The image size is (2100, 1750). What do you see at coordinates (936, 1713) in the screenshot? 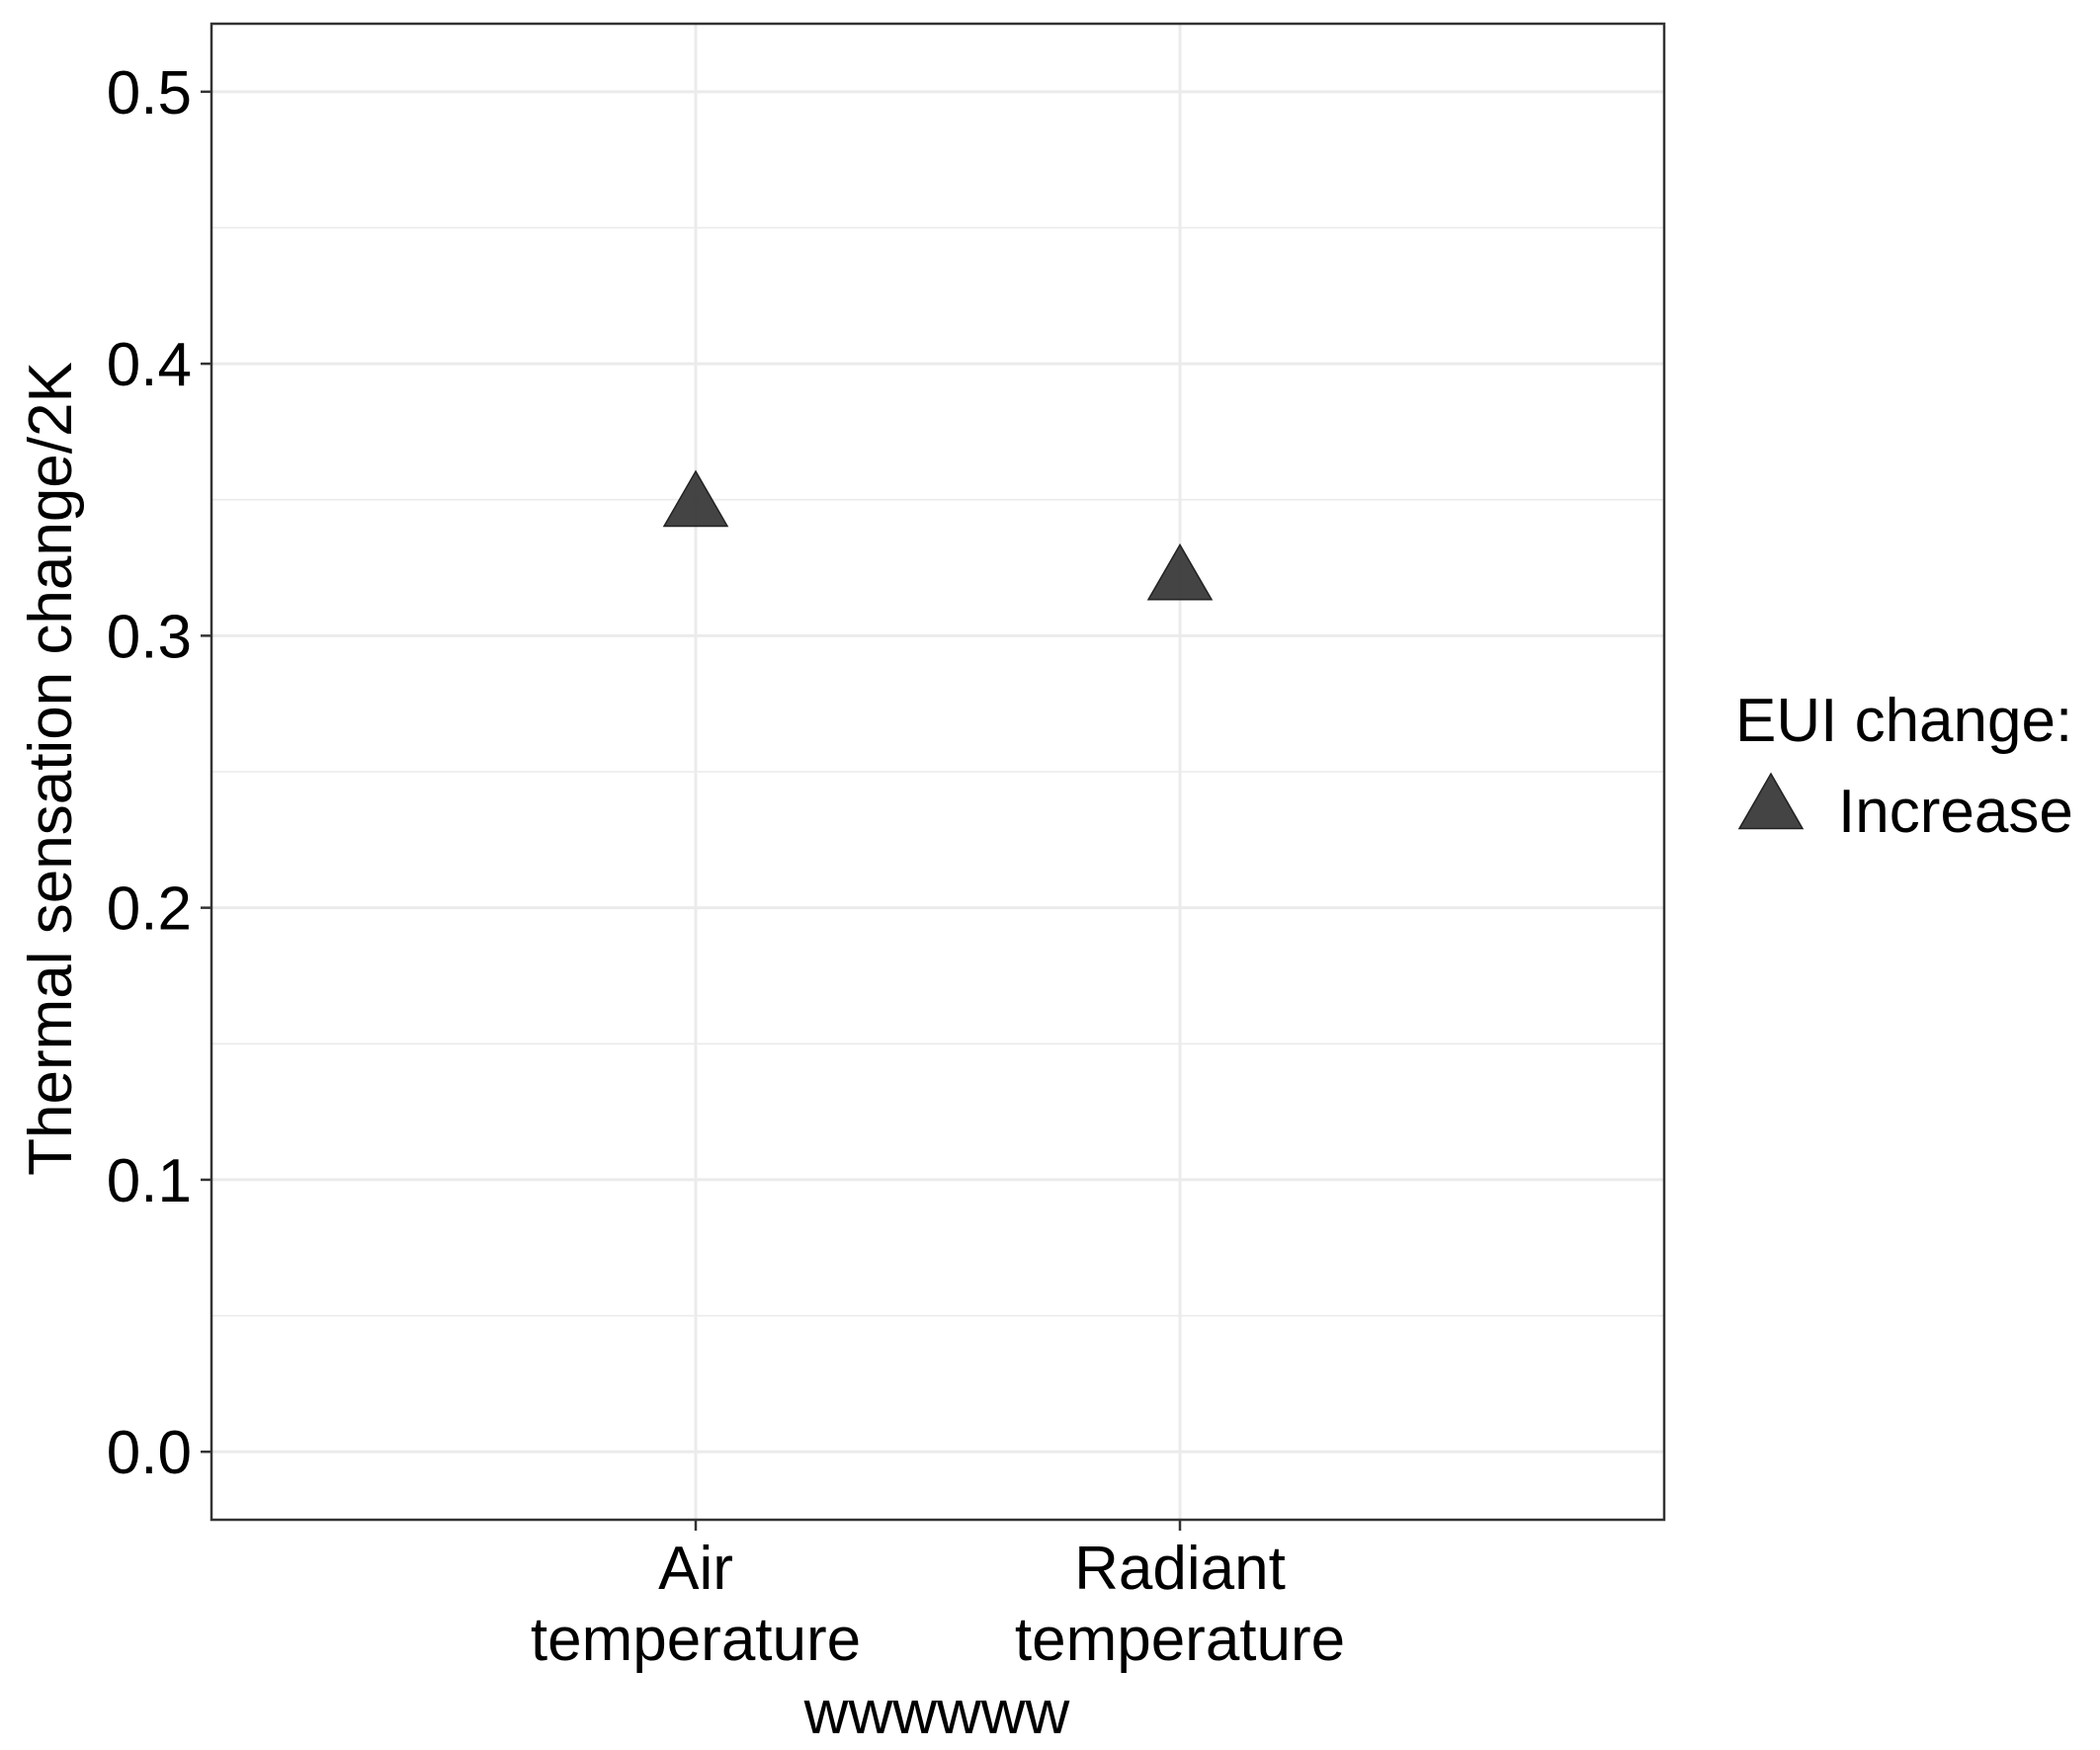
I see `x-axis-title: wwwwww` at bounding box center [936, 1713].